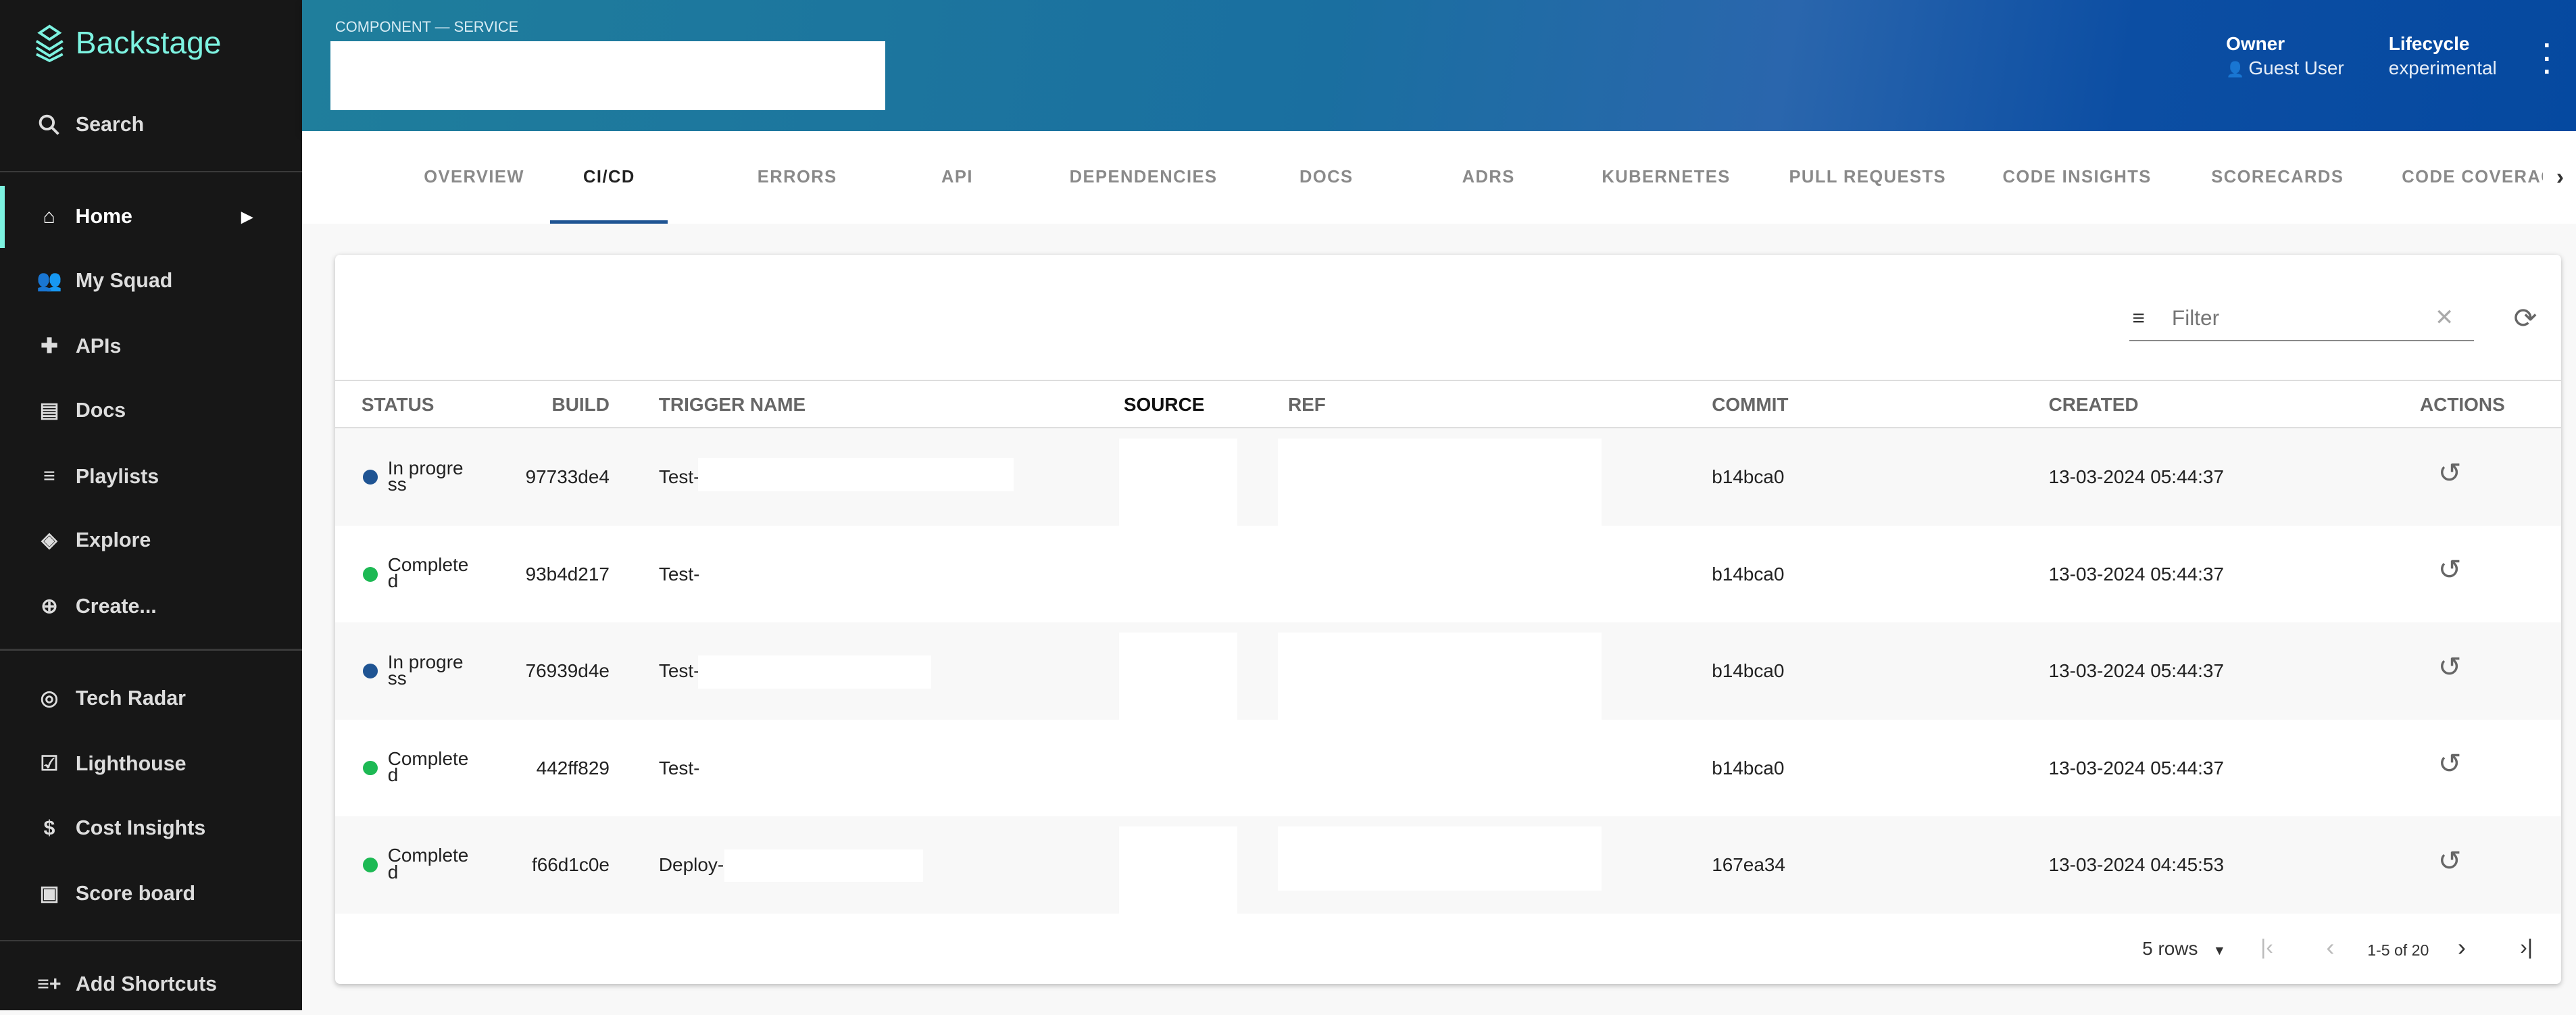  What do you see at coordinates (2462, 947) in the screenshot?
I see `next-page-icon: ›` at bounding box center [2462, 947].